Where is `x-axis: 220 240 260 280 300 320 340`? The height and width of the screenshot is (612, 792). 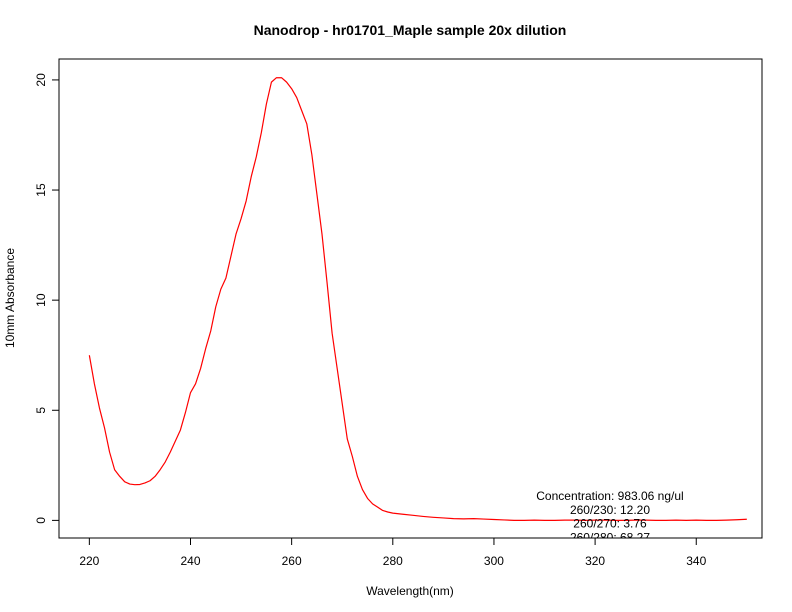
x-axis: 220 240 260 280 300 320 340 is located at coordinates (393, 552).